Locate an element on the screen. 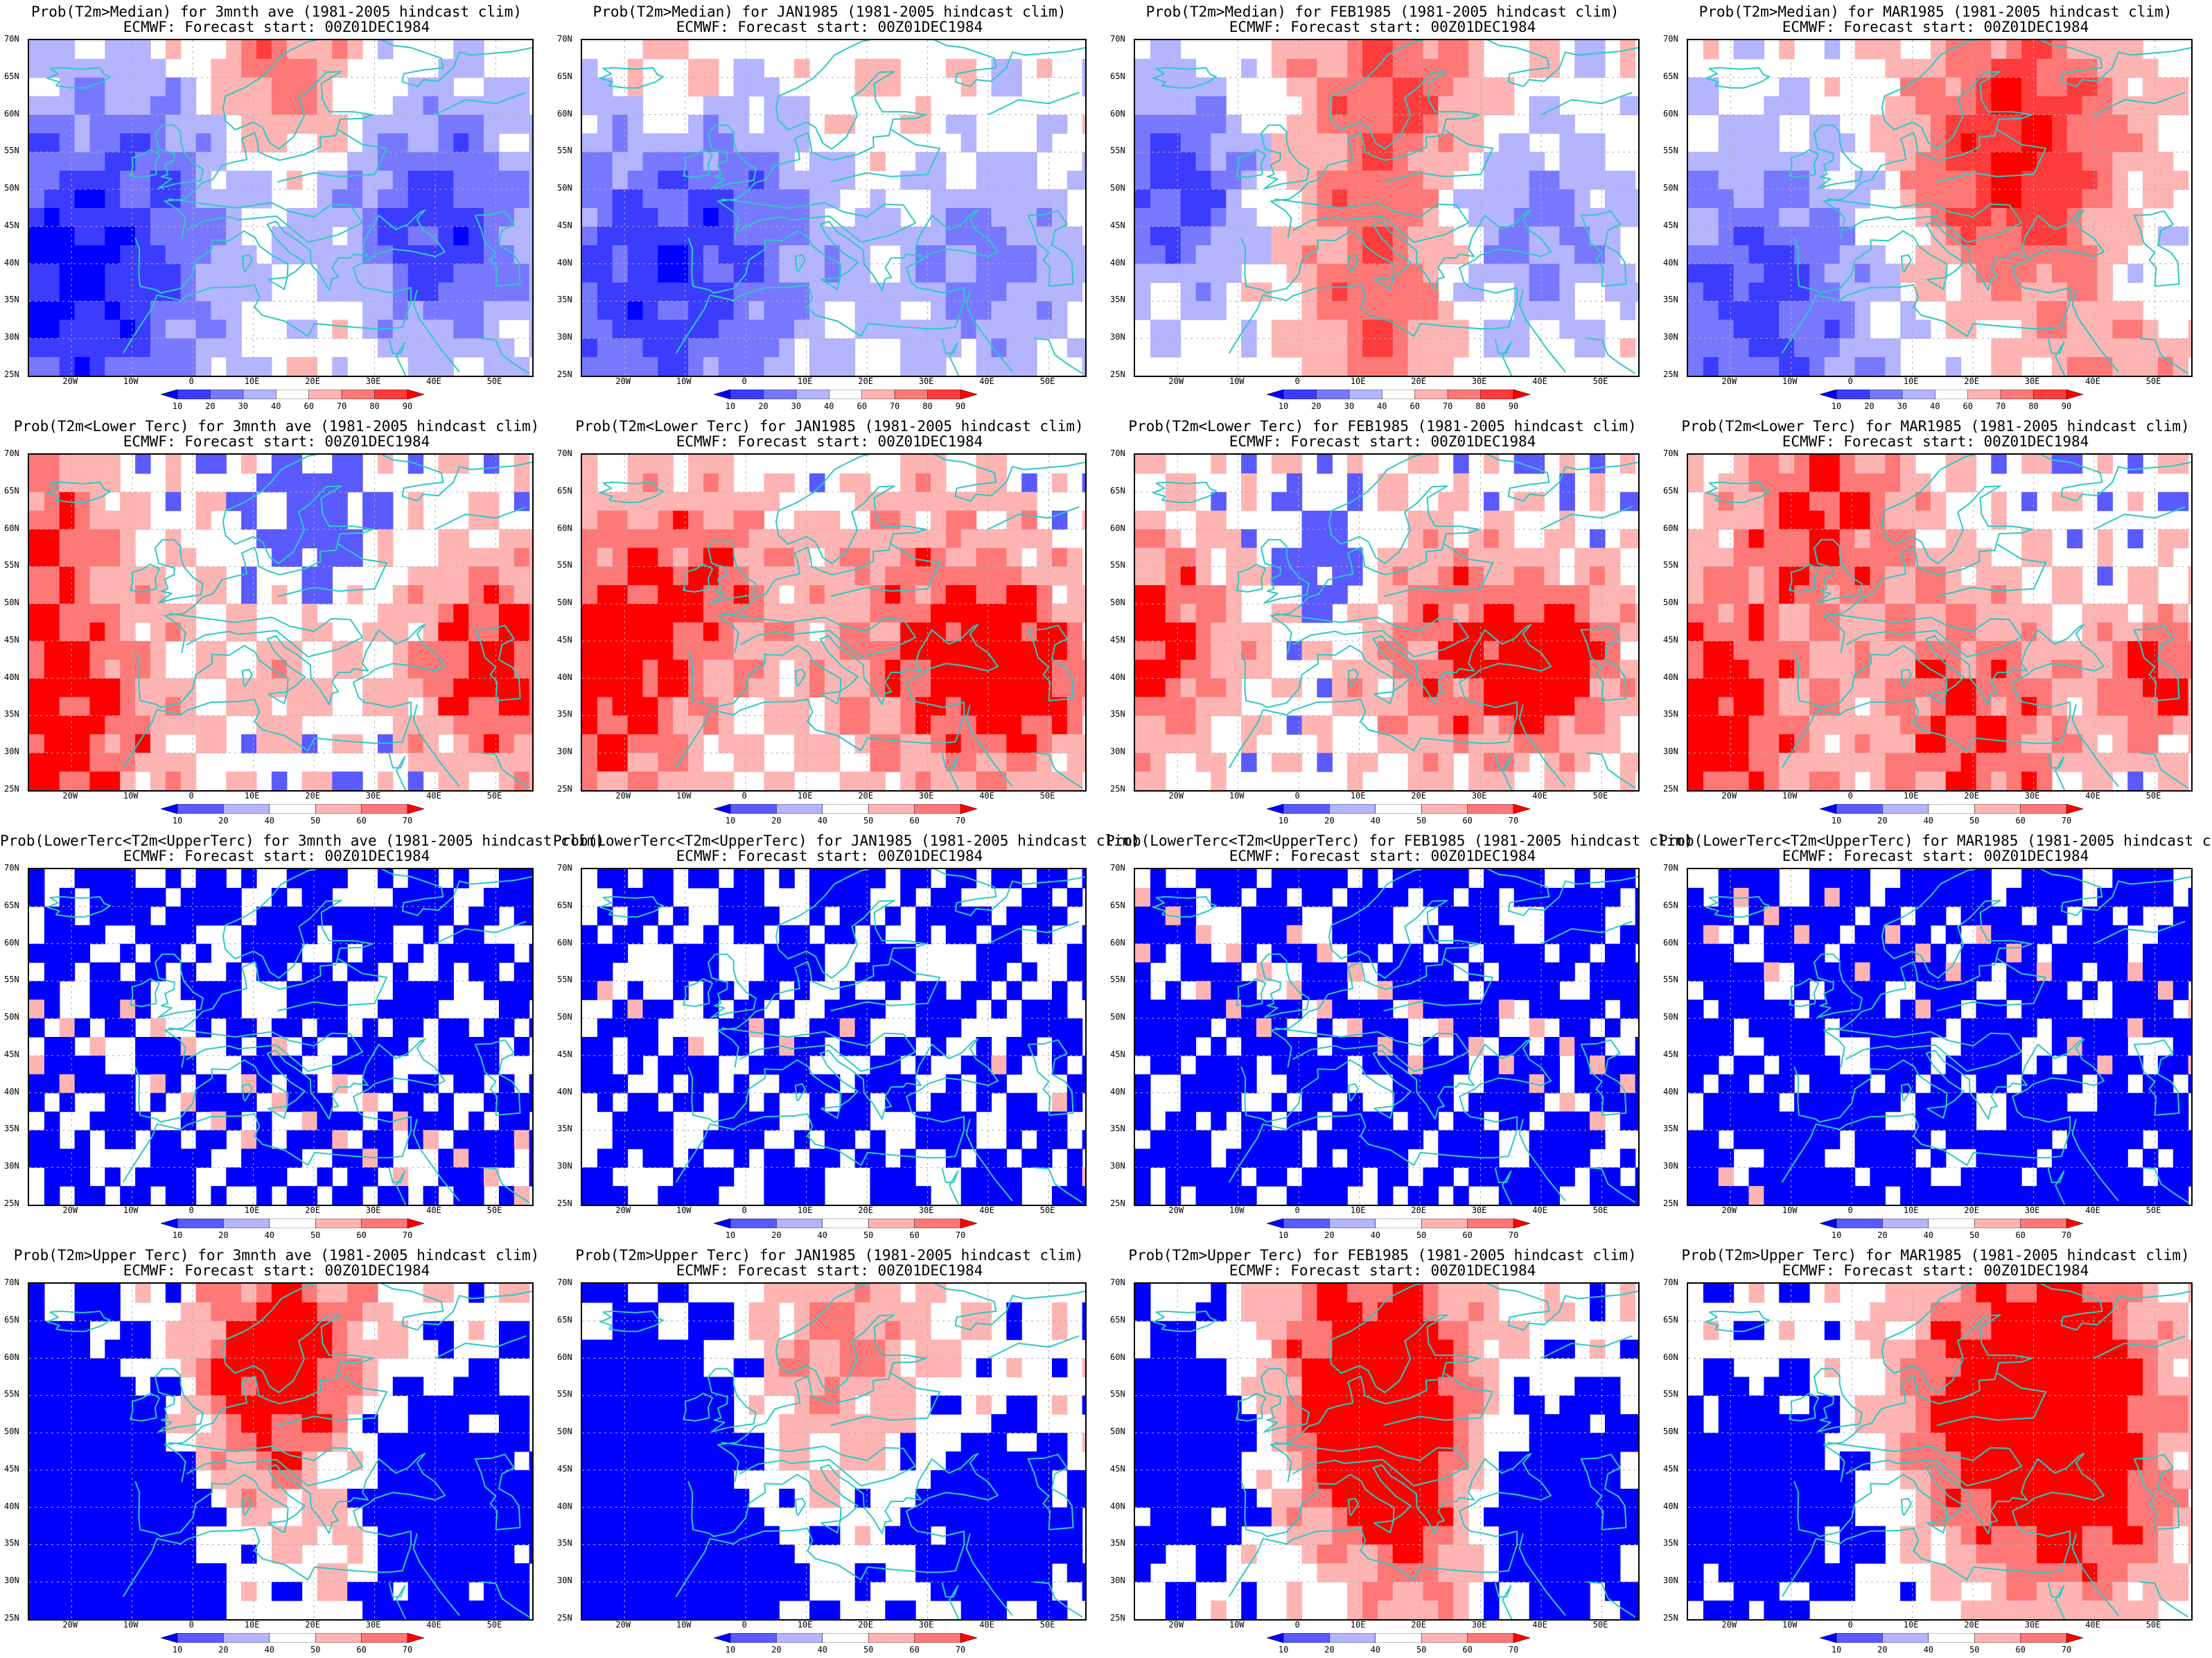 This screenshot has height=1658, width=2212. latitude-tick-label: 35N is located at coordinates (11, 1129).